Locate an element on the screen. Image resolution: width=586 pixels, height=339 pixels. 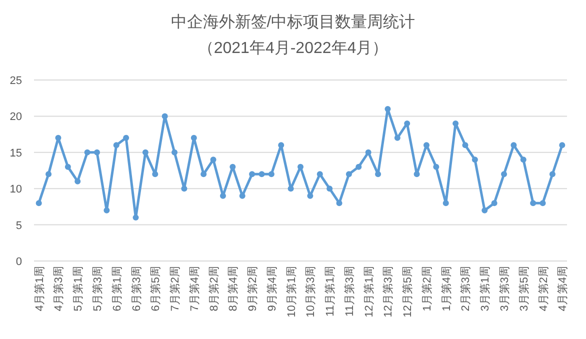
x-tick-label: 12月第3周 is located at coordinates (388, 292).